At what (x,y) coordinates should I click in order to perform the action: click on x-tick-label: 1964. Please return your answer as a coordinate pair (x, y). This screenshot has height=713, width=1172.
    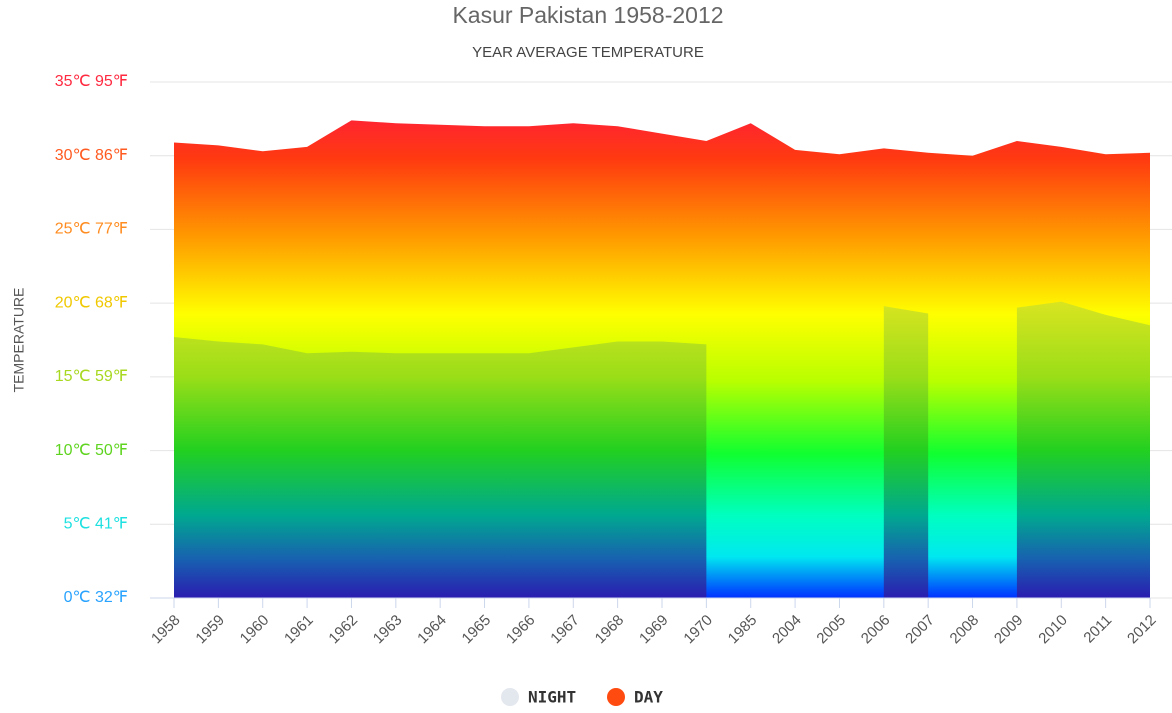
    Looking at the image, I should click on (432, 630).